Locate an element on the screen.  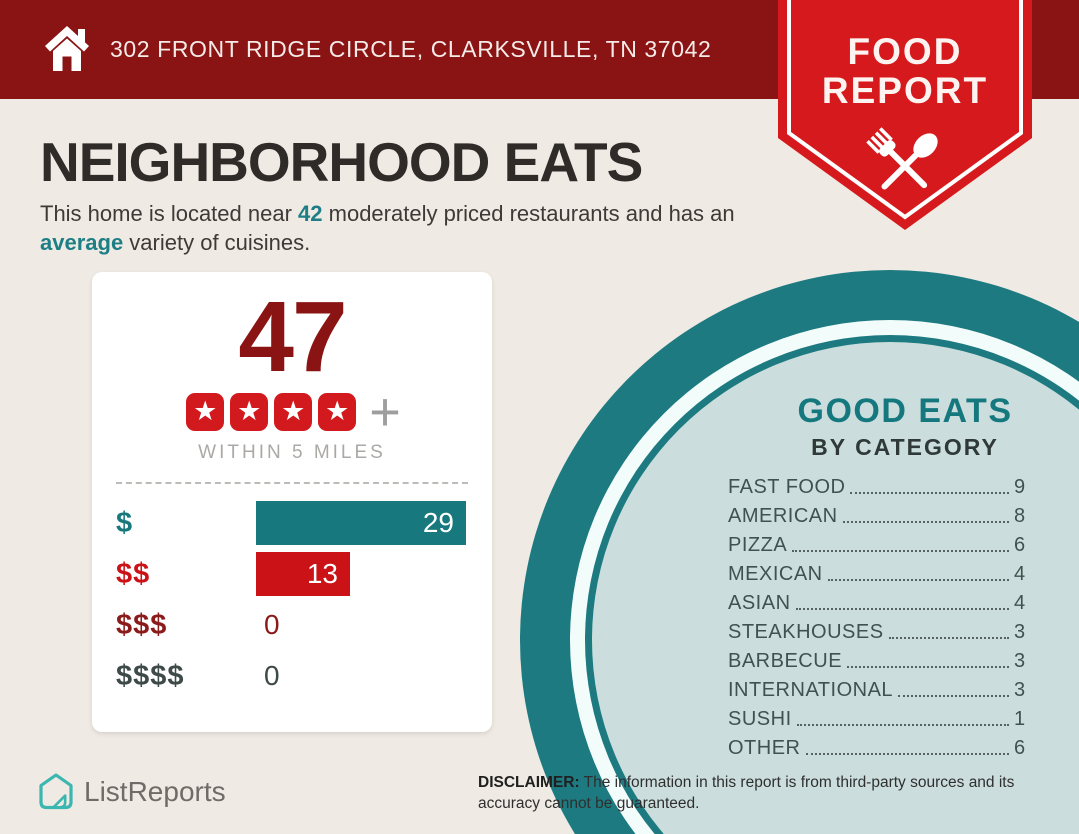
within-caption: WITHIN 5 MILES is located at coordinates (292, 452).